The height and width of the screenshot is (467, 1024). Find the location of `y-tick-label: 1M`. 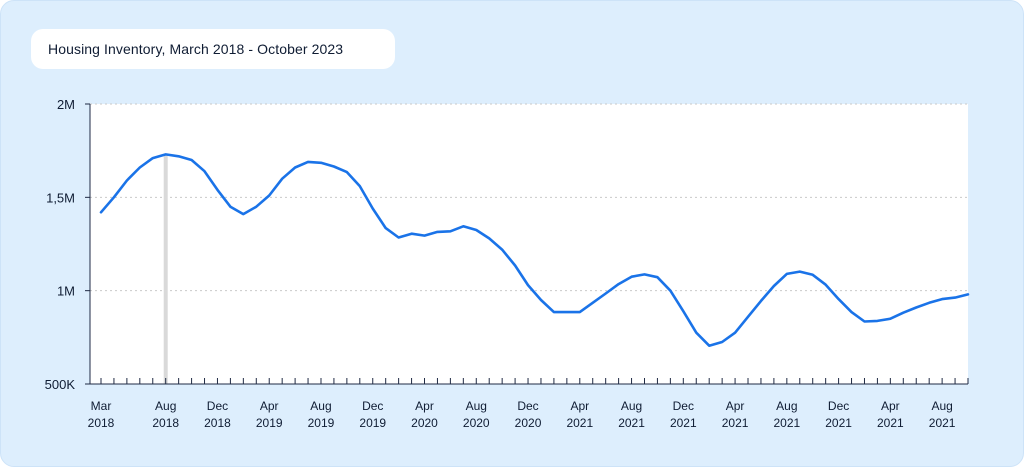

y-tick-label: 1M is located at coordinates (66, 291).